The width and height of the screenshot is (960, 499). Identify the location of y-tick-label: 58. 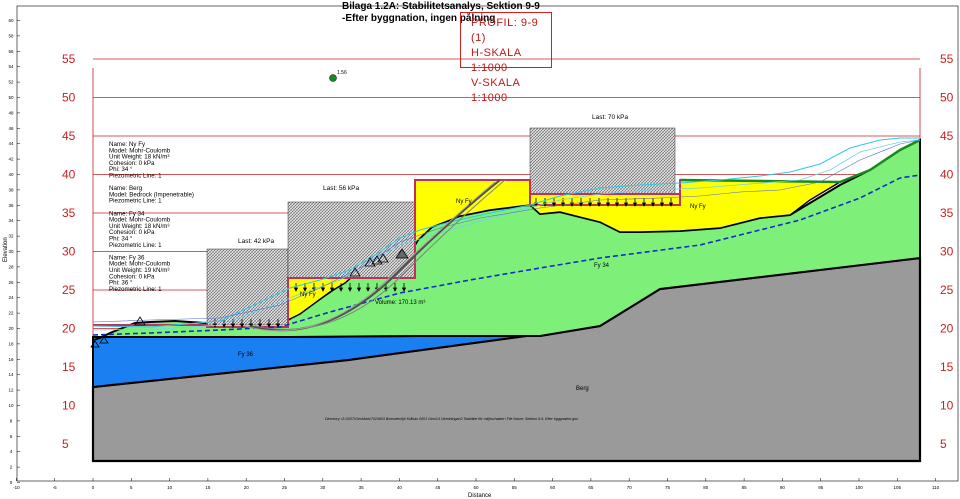
(11, 35).